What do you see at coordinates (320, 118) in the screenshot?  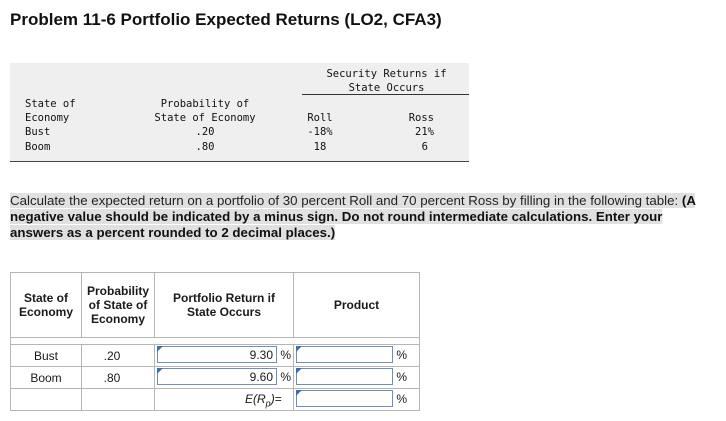 I see `col-roll-header: Roll` at bounding box center [320, 118].